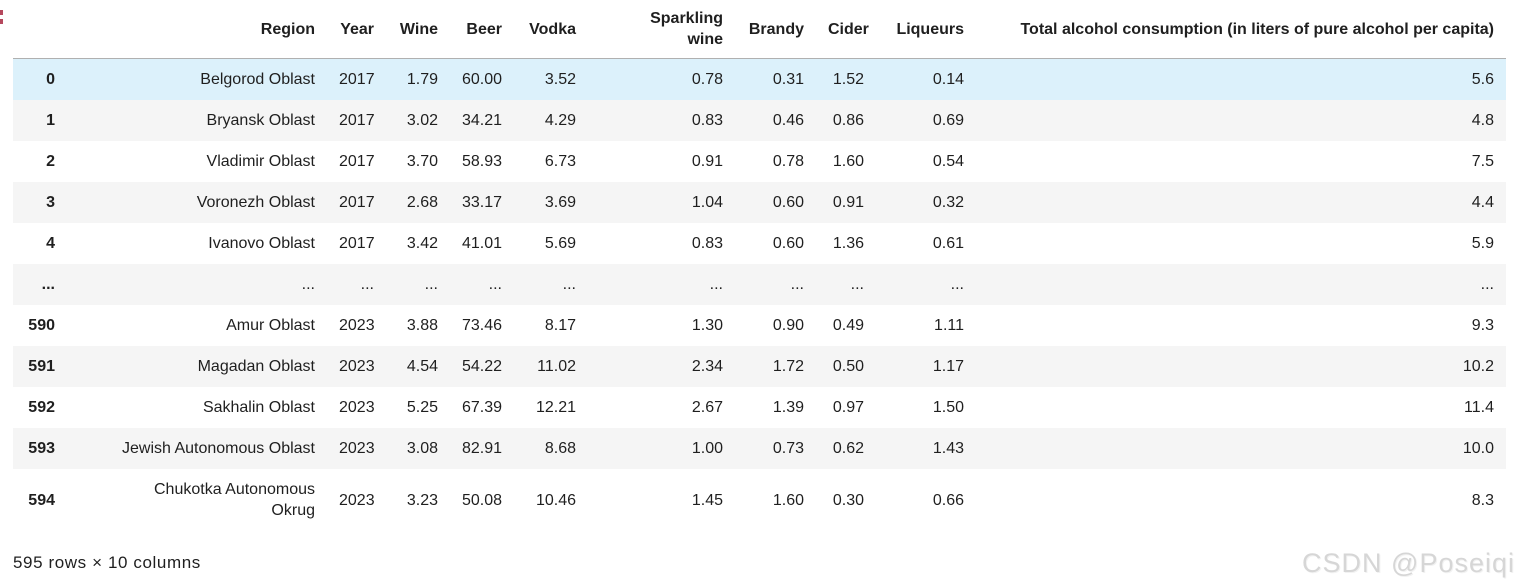 The height and width of the screenshot is (586, 1521). Describe the element at coordinates (551, 120) in the screenshot. I see `cell: 4.29` at that location.